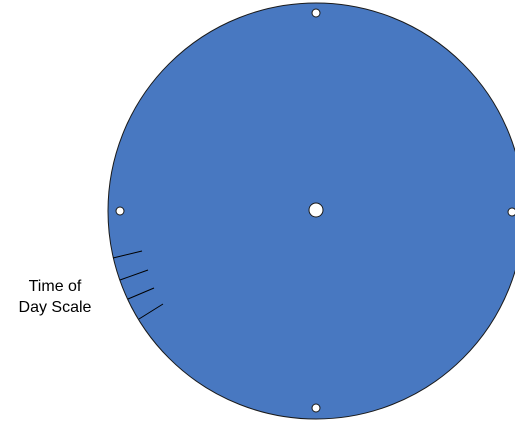 The height and width of the screenshot is (421, 515). Describe the element at coordinates (316, 408) in the screenshot. I see `bottom-edge-hole` at that location.